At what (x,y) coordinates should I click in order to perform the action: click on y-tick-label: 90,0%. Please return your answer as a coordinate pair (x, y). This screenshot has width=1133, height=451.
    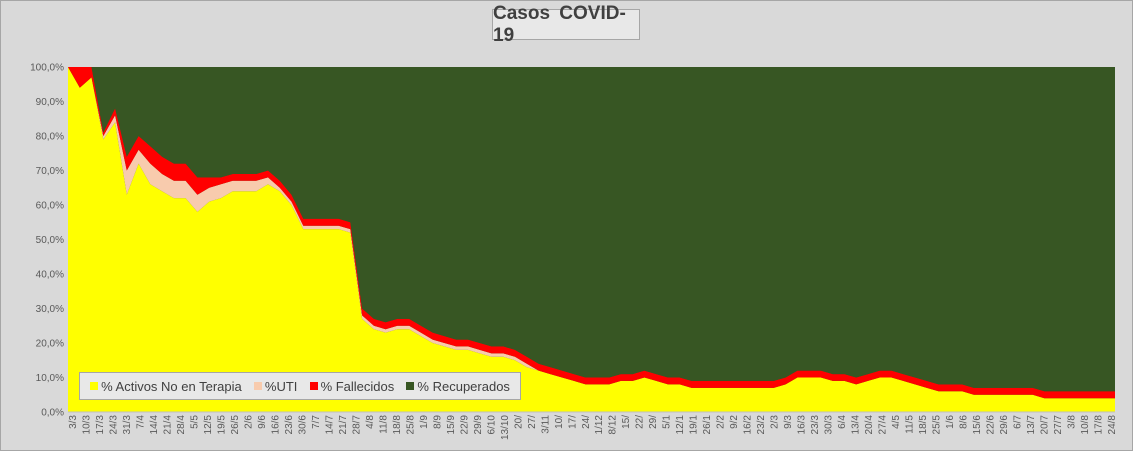
    Looking at the image, I should click on (50, 102).